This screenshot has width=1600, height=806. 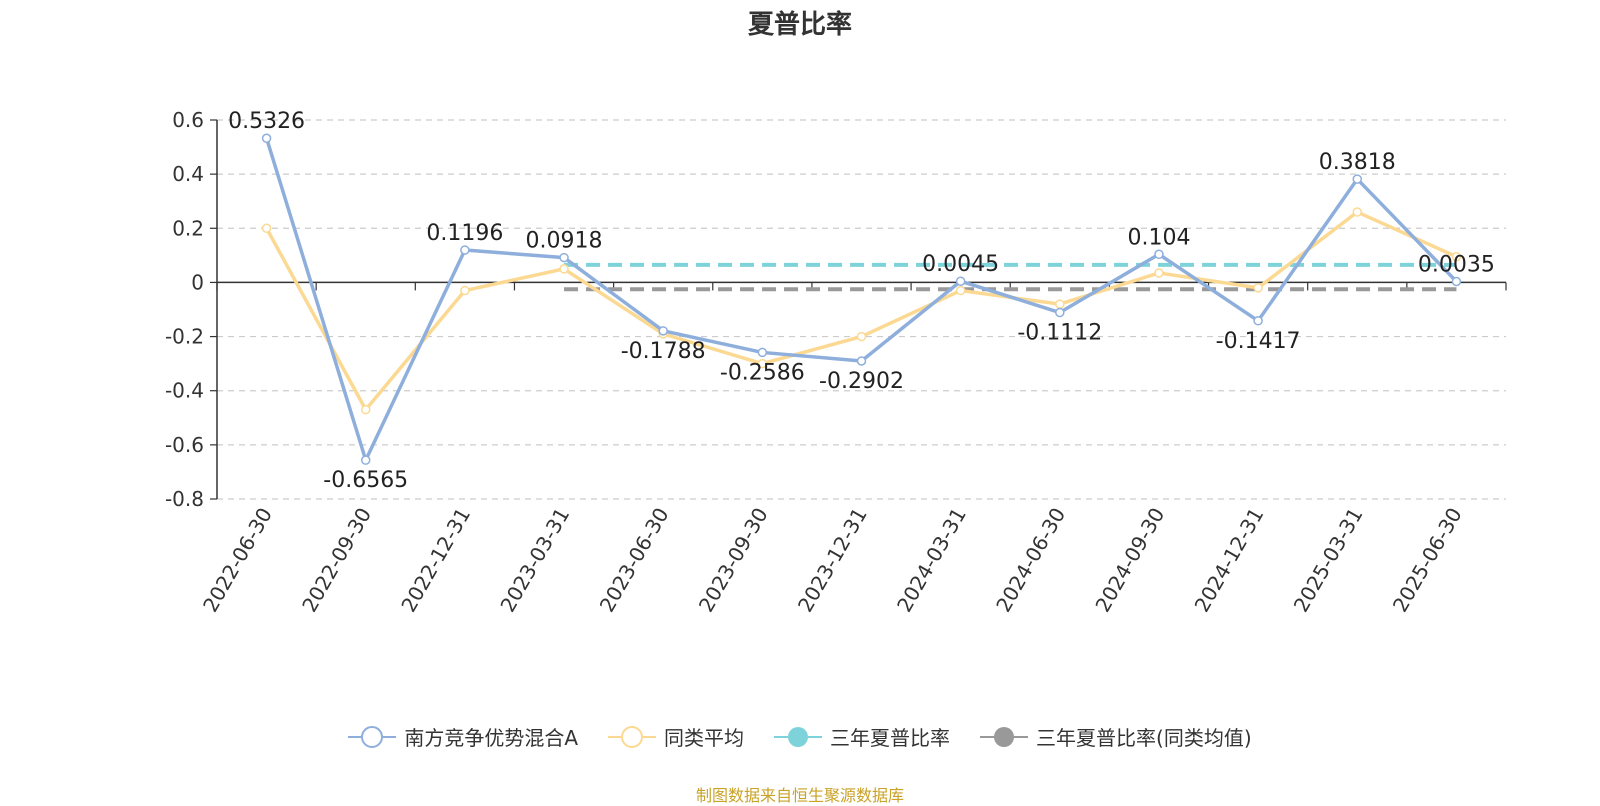 I want to click on x-tick-label: 2023-06-30, so click(x=634, y=560).